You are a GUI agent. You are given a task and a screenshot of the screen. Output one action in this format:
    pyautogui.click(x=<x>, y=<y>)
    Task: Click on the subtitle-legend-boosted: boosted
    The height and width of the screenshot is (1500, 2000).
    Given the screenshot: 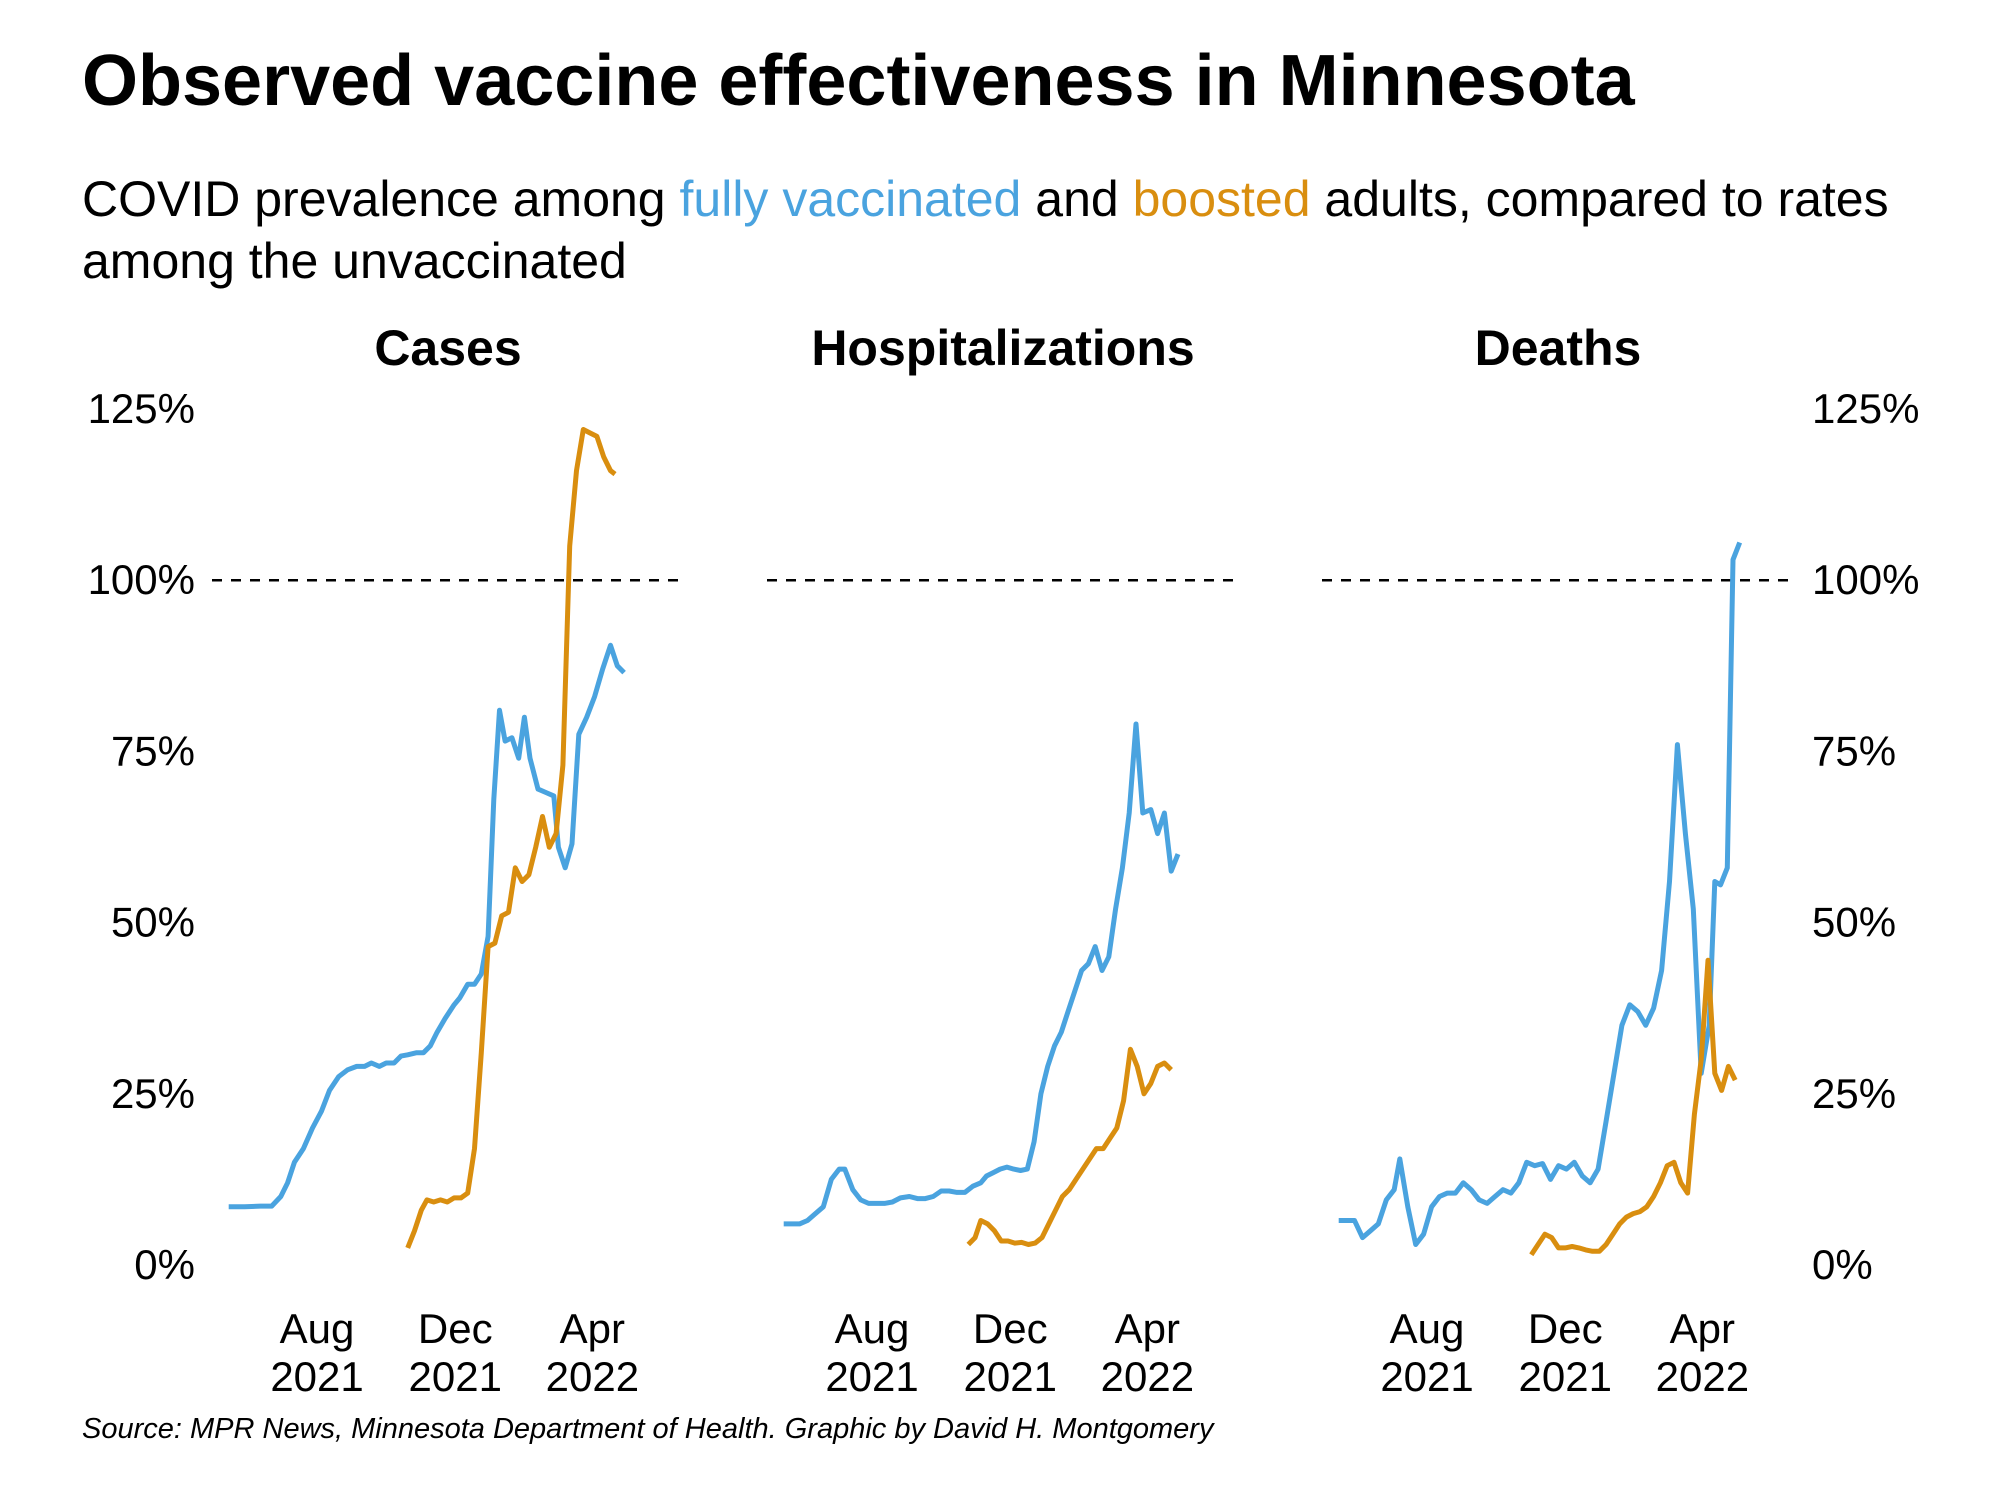 What is the action you would take?
    pyautogui.click(x=1221, y=199)
    